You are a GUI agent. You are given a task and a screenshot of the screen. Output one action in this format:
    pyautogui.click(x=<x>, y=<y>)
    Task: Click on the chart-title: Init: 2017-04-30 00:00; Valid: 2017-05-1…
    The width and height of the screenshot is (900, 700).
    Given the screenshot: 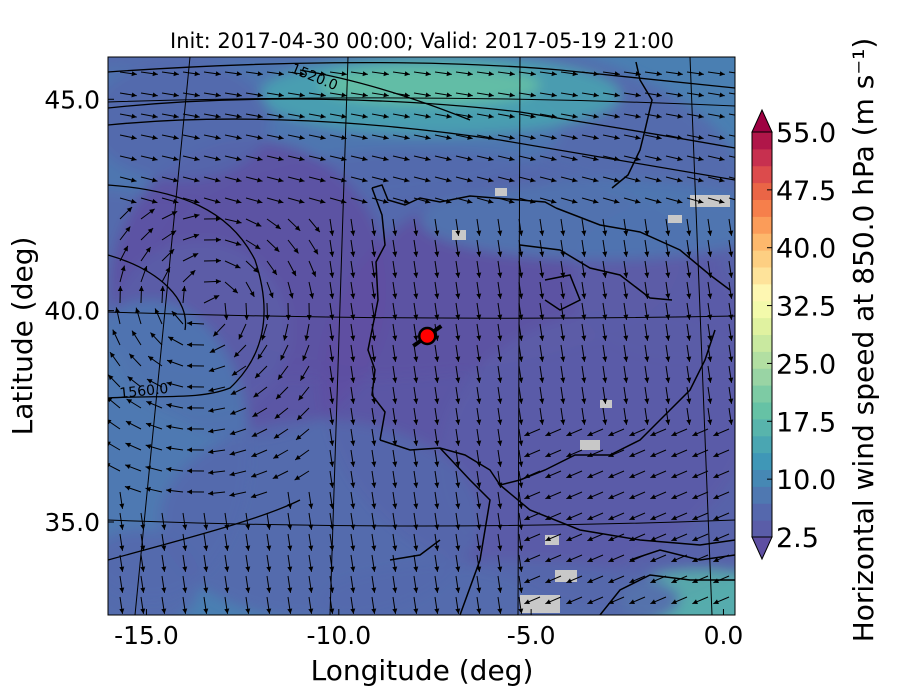 What is the action you would take?
    pyautogui.click(x=422, y=41)
    